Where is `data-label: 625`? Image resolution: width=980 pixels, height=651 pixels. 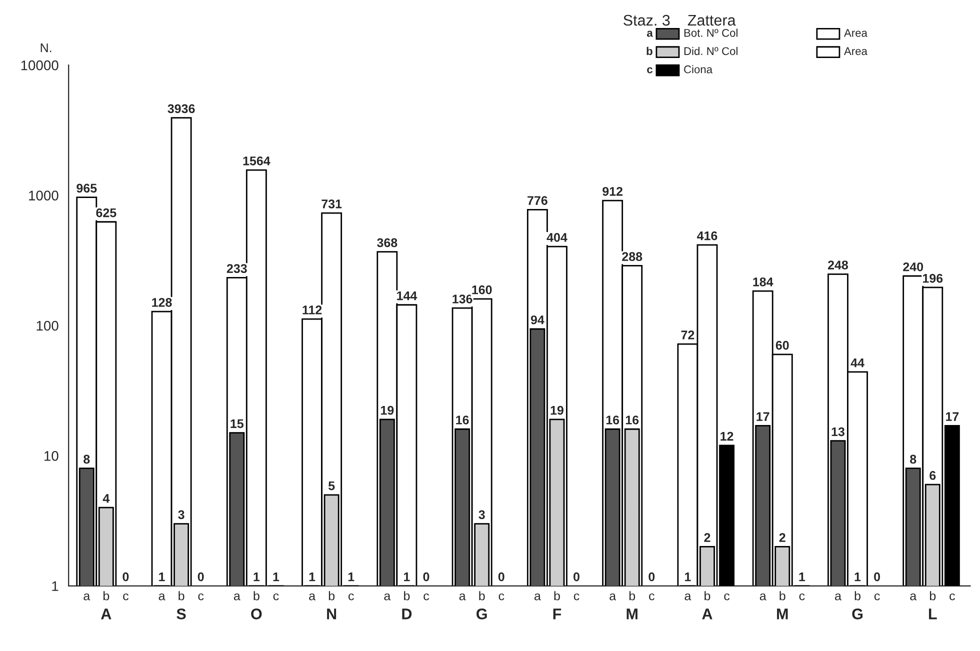
data-label: 625 is located at coordinates (106, 213).